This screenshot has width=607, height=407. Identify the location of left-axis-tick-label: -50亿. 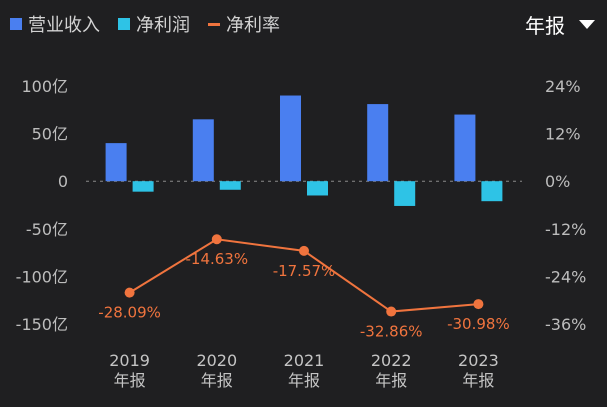
(47, 229).